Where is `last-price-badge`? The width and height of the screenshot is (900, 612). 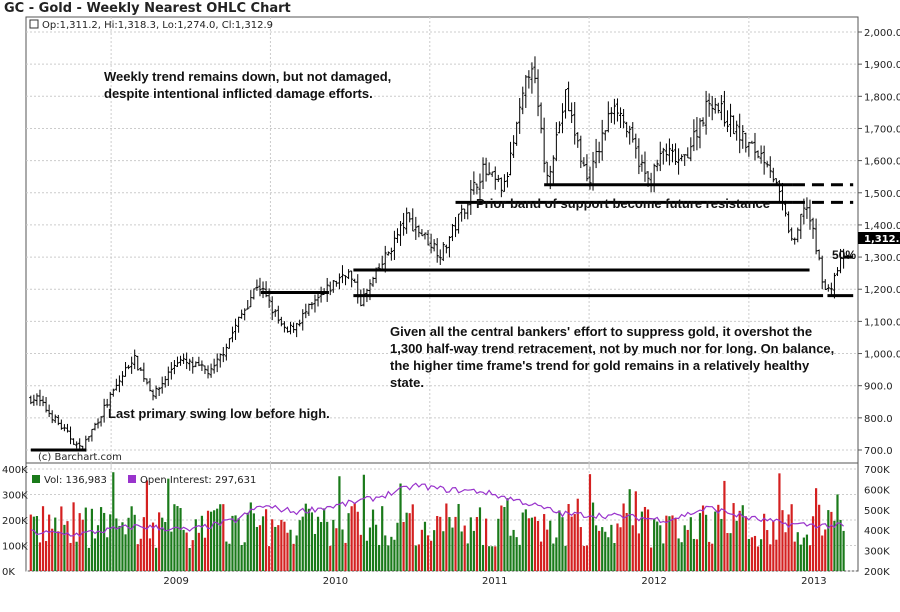 last-price-badge is located at coordinates (879, 238).